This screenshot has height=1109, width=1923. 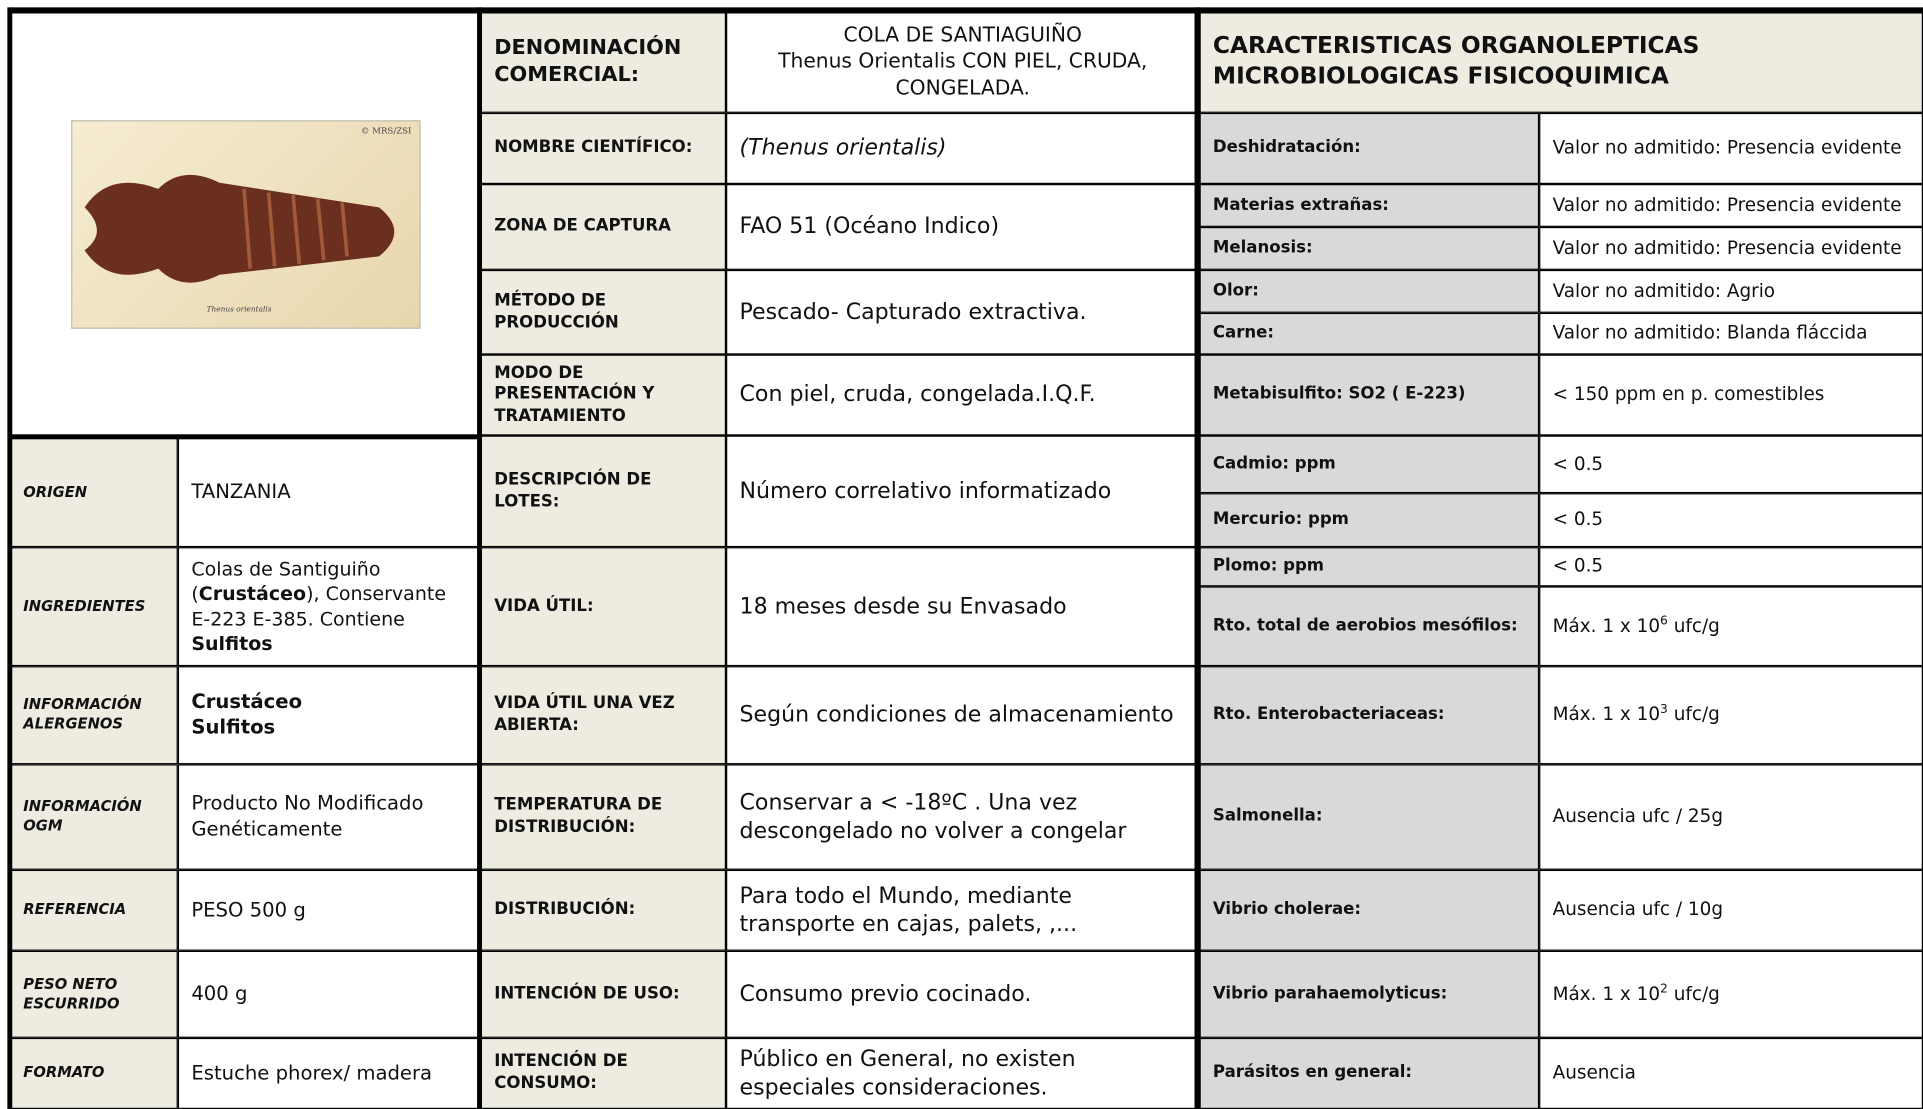 I want to click on product-photo: © MRS/ZSI Thenus orientalis, so click(x=245, y=224).